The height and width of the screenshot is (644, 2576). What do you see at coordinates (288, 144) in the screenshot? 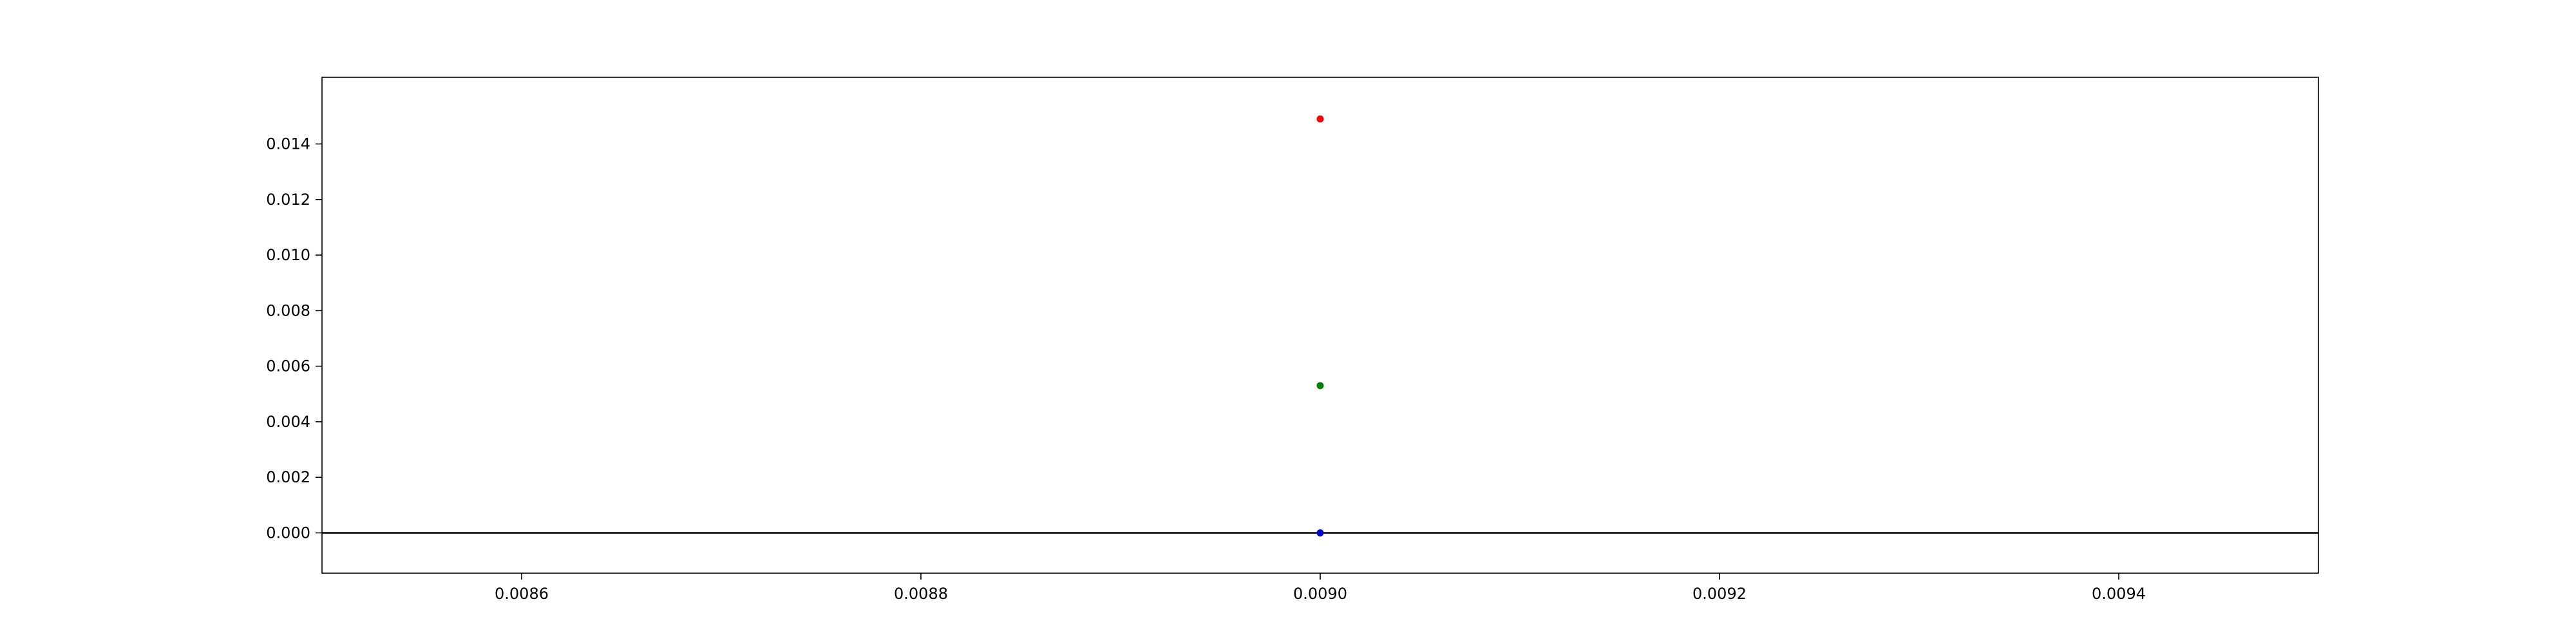
I see `y-tick-label: 0.014` at bounding box center [288, 144].